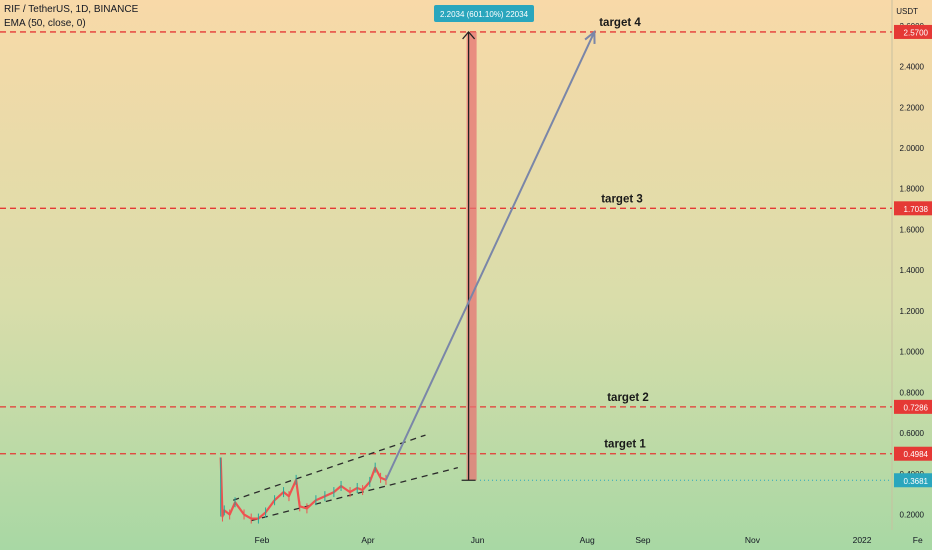  What do you see at coordinates (916, 454) in the screenshot?
I see `price-badge: 0.4984` at bounding box center [916, 454].